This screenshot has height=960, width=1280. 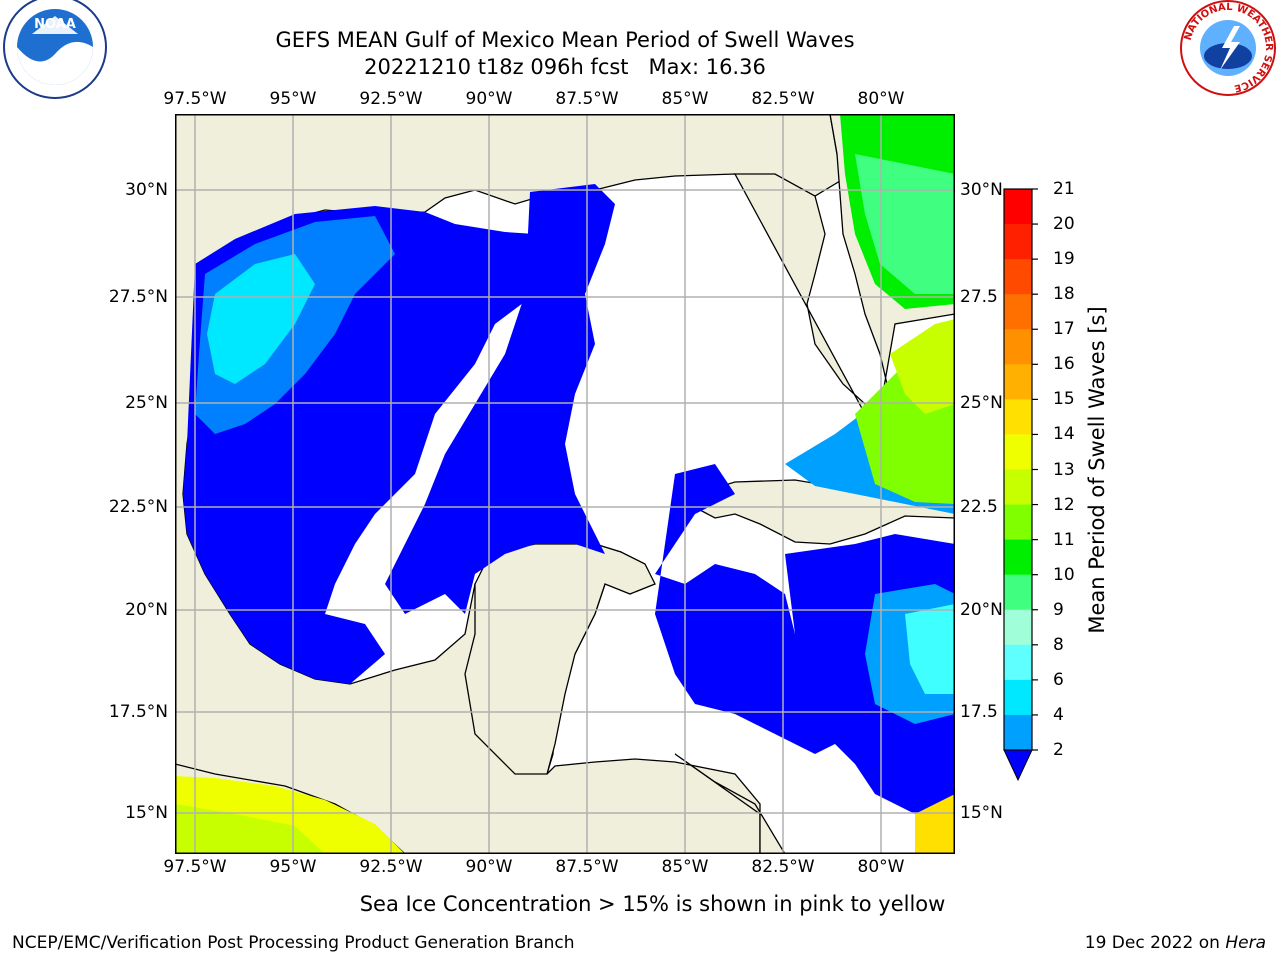 What do you see at coordinates (1064, 329) in the screenshot?
I see `colorbar-tick-label: 17` at bounding box center [1064, 329].